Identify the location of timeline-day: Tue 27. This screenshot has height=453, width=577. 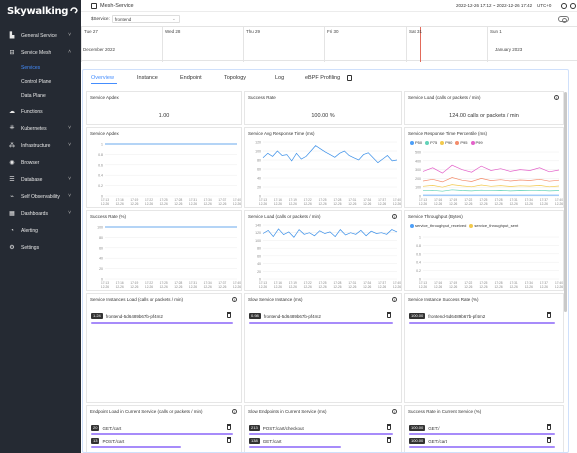
(121, 44).